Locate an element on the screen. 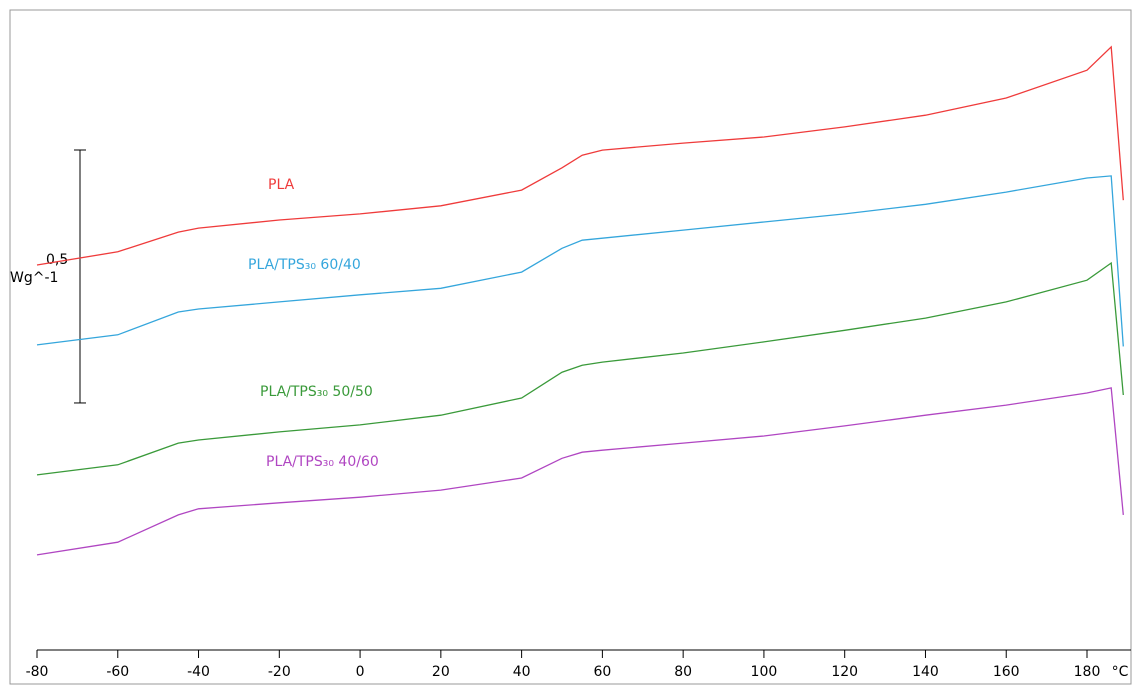 This screenshot has width=1132, height=689. x-tick-label: 180 is located at coordinates (1087, 672).